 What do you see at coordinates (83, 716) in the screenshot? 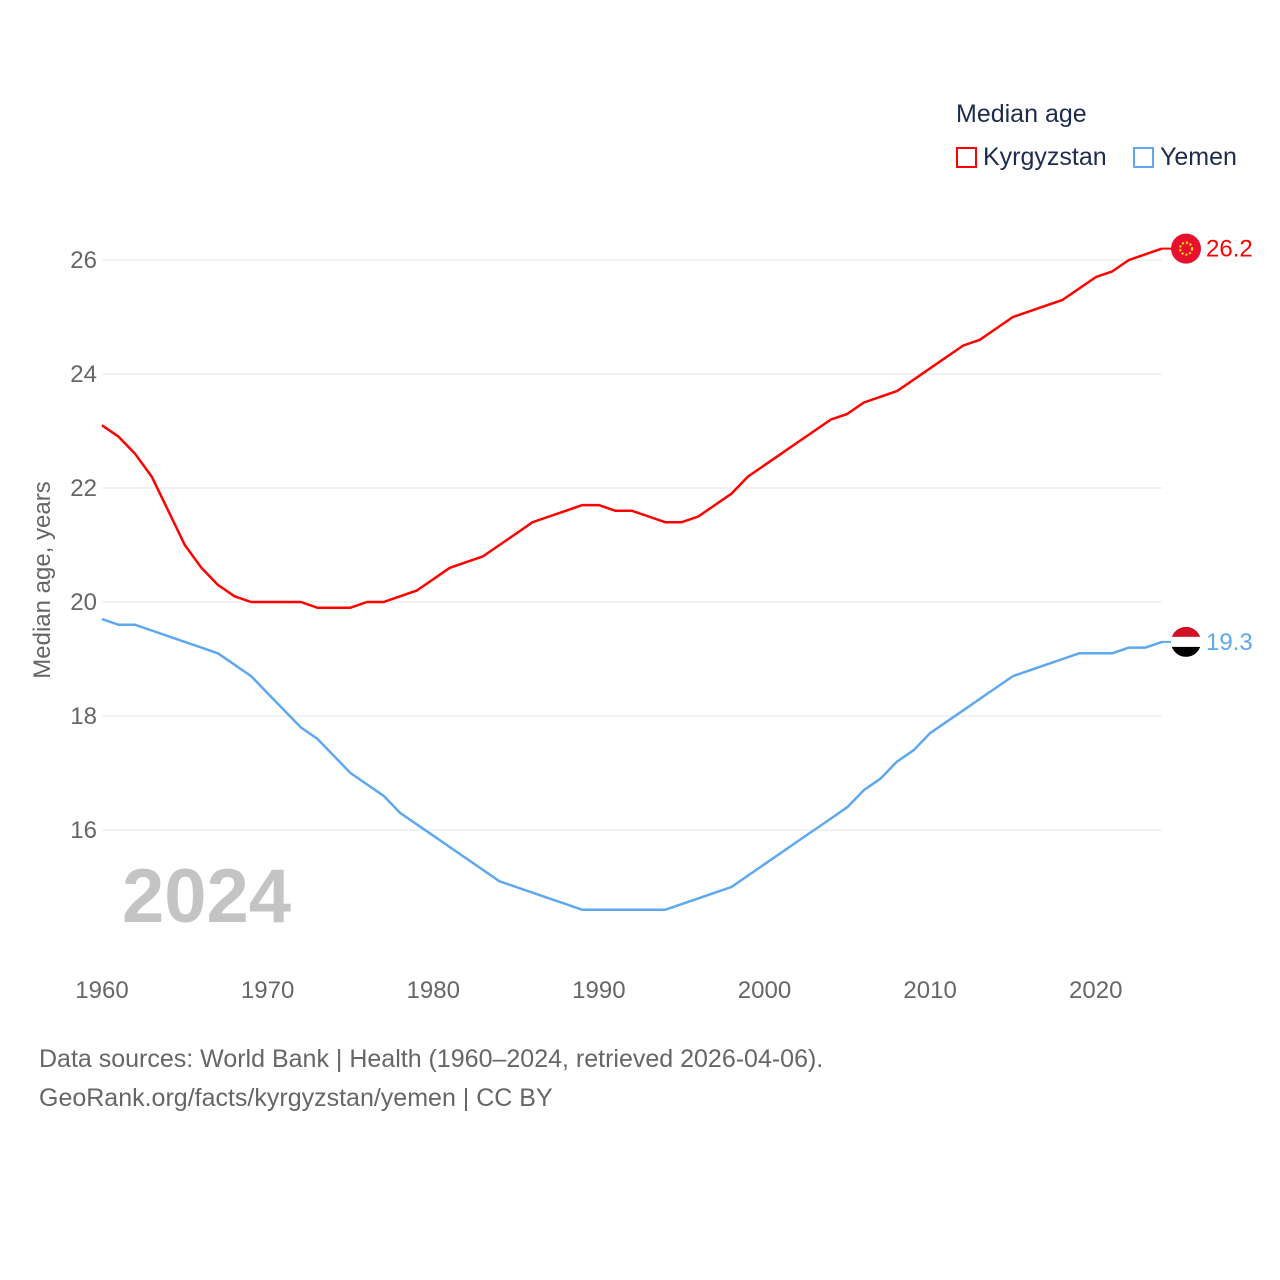
I see `y-tick-label: 18` at bounding box center [83, 716].